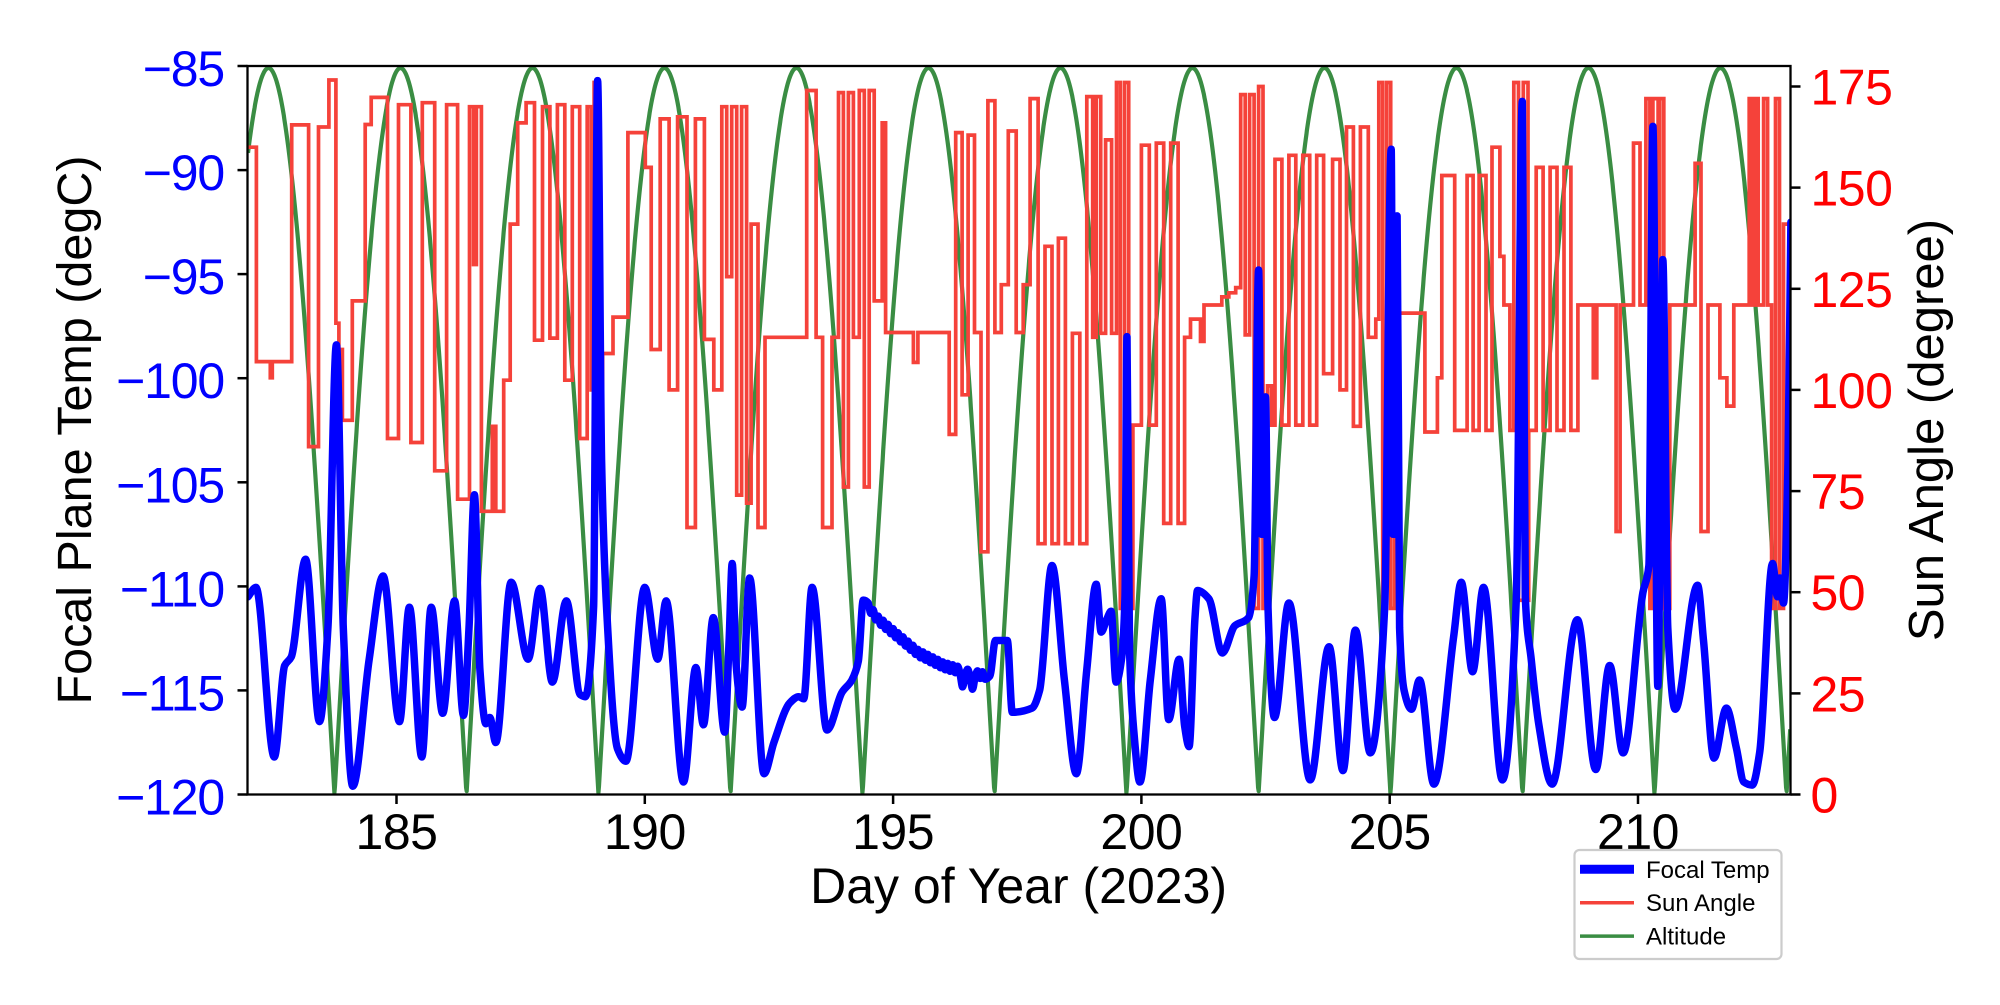 The height and width of the screenshot is (1005, 2000). I want to click on svg-text: 150, so click(1852, 189).